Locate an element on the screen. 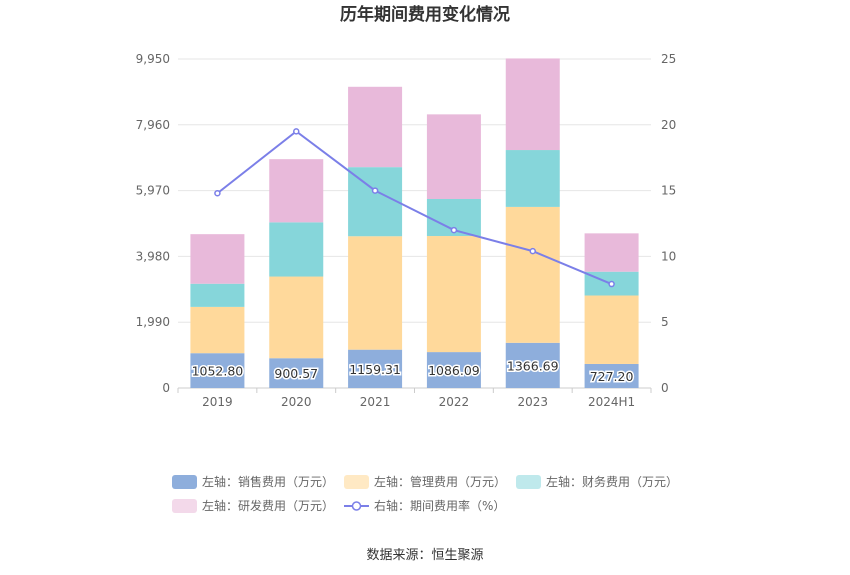 The width and height of the screenshot is (850, 575). legend-label: 左轴：研发费用（万元） is located at coordinates (268, 505).